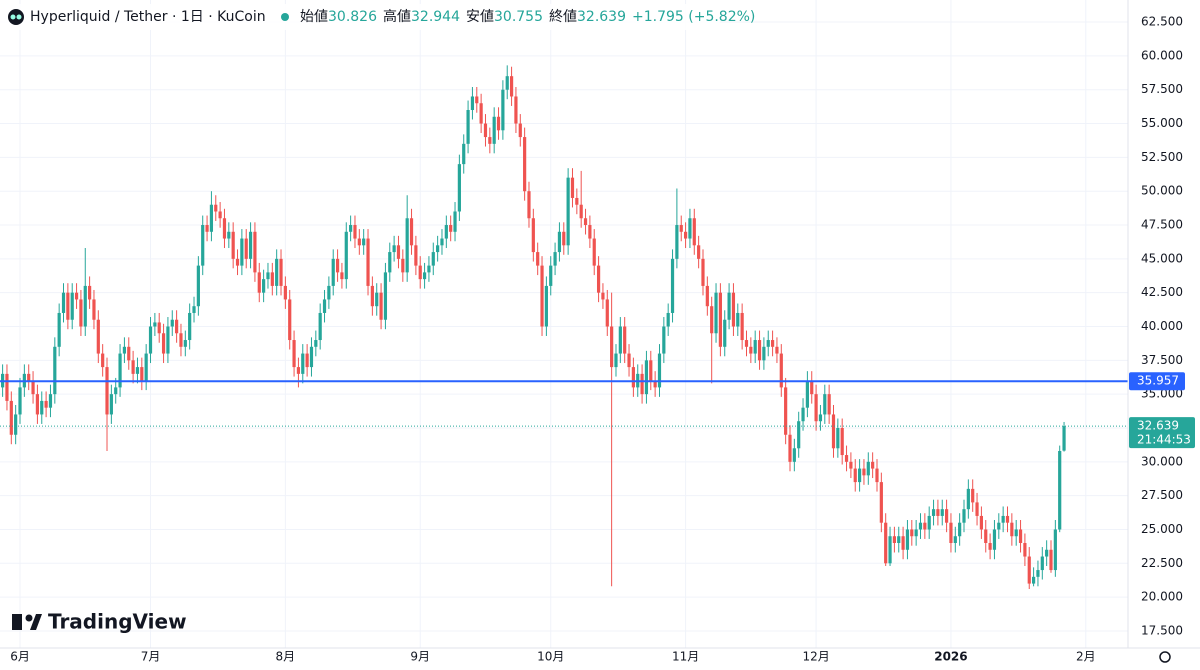  I want to click on symbol-logo, so click(16, 17).